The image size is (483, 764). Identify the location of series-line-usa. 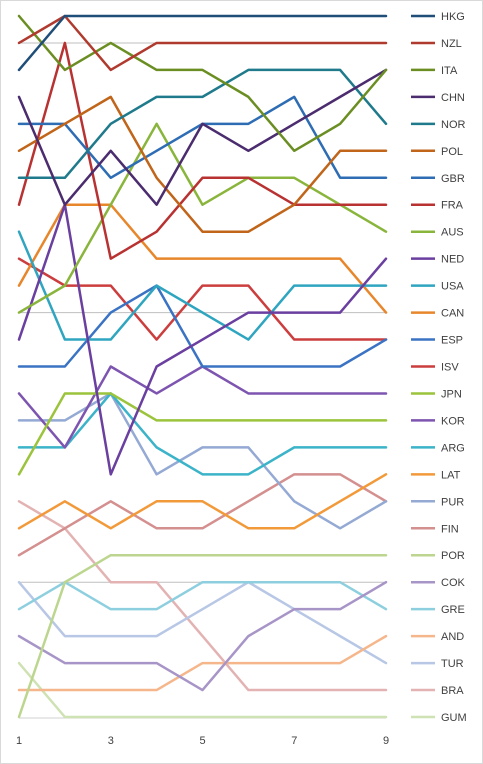
(202, 285).